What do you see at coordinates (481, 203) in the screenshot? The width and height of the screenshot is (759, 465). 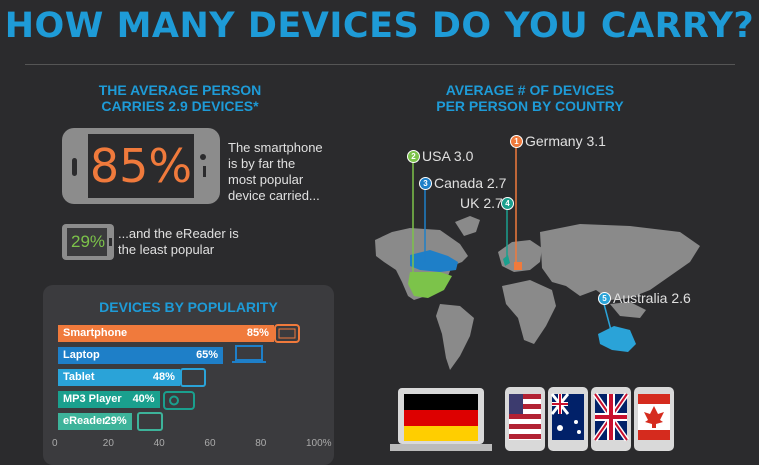 I see `uk-label: UK 2.7` at bounding box center [481, 203].